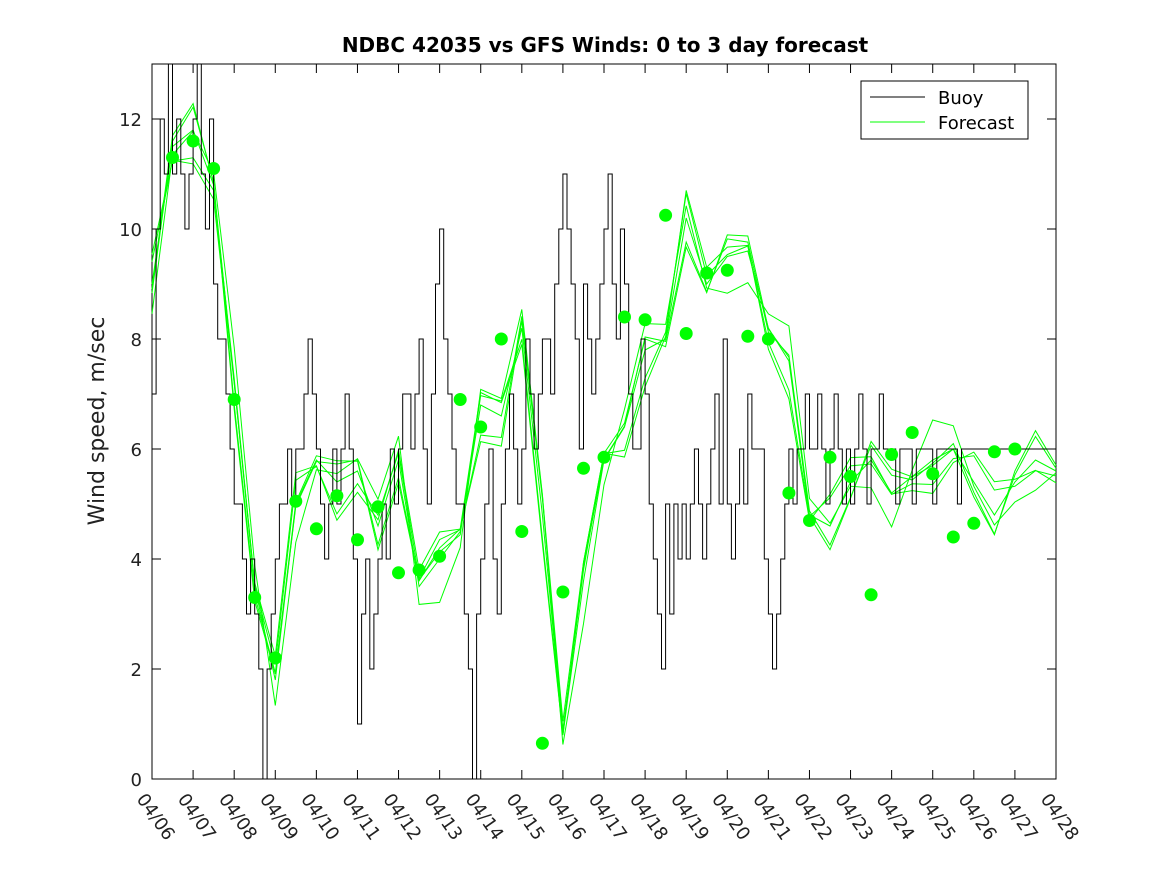 This screenshot has width=1167, height=875. I want to click on y-tick-label: 6, so click(136, 450).